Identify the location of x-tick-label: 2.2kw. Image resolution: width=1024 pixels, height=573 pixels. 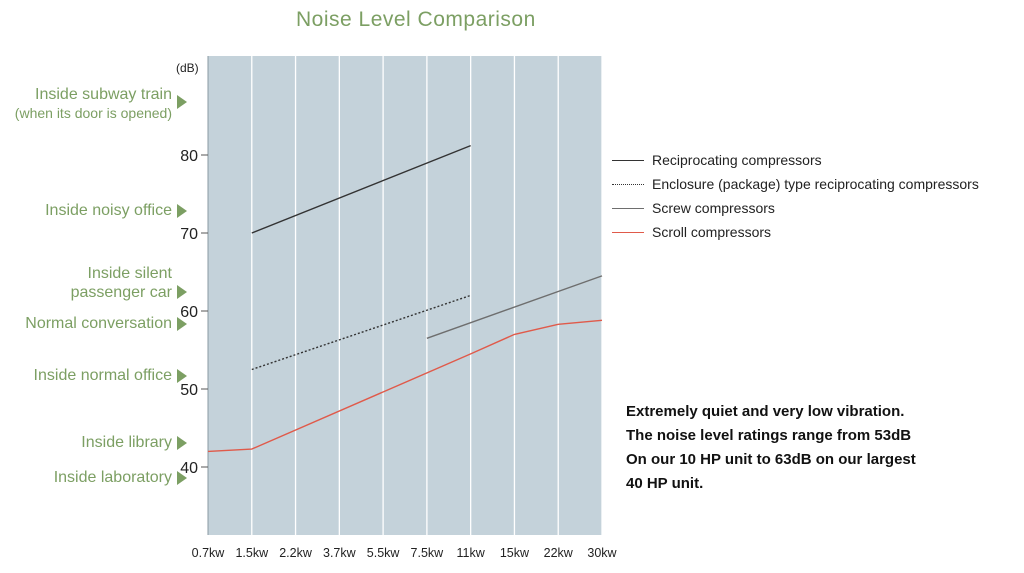
(296, 553).